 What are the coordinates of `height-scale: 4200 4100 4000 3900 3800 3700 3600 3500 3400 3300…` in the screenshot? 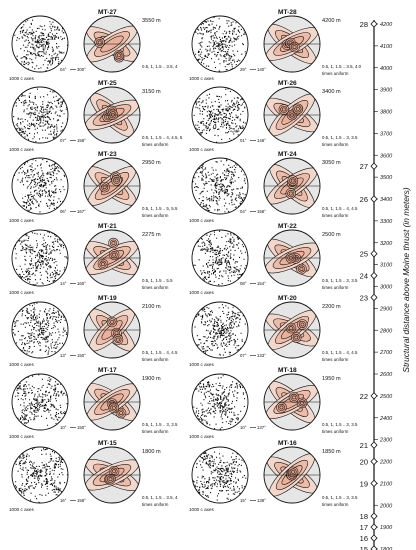 It's located at (385, 285).